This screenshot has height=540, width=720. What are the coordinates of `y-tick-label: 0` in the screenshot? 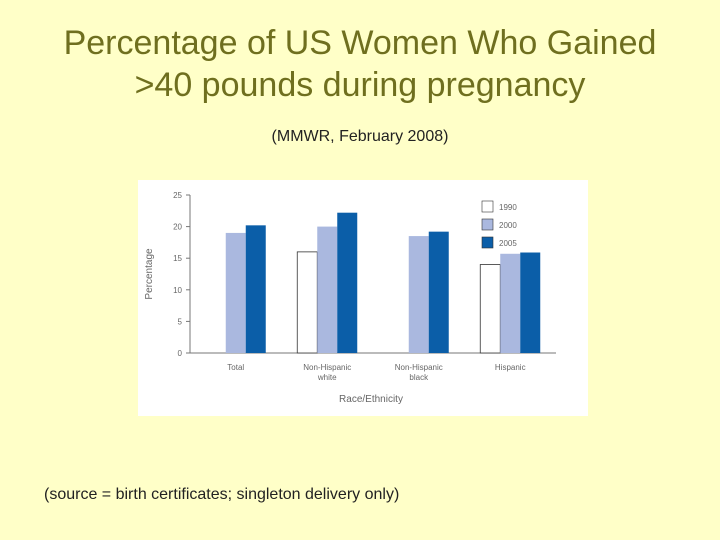 It's located at (180, 353).